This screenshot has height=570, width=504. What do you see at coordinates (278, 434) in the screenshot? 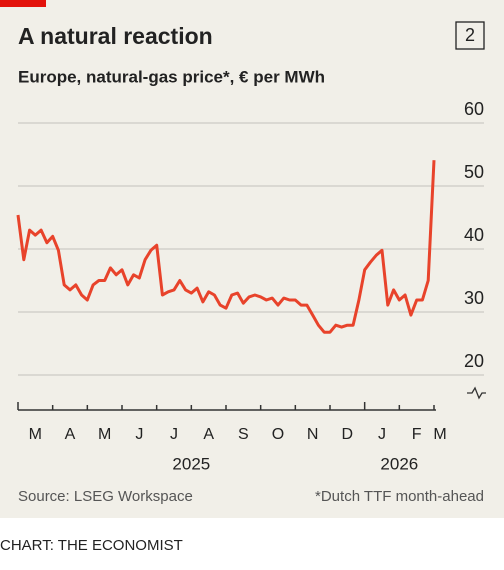
I see `x-tick-label: O` at bounding box center [278, 434].